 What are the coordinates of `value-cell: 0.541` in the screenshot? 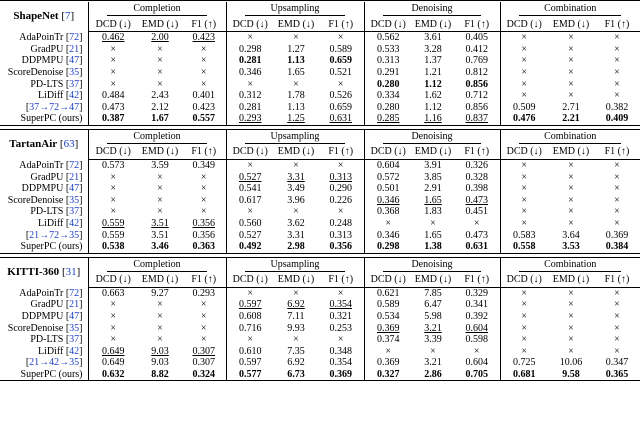 It's located at (249, 188).